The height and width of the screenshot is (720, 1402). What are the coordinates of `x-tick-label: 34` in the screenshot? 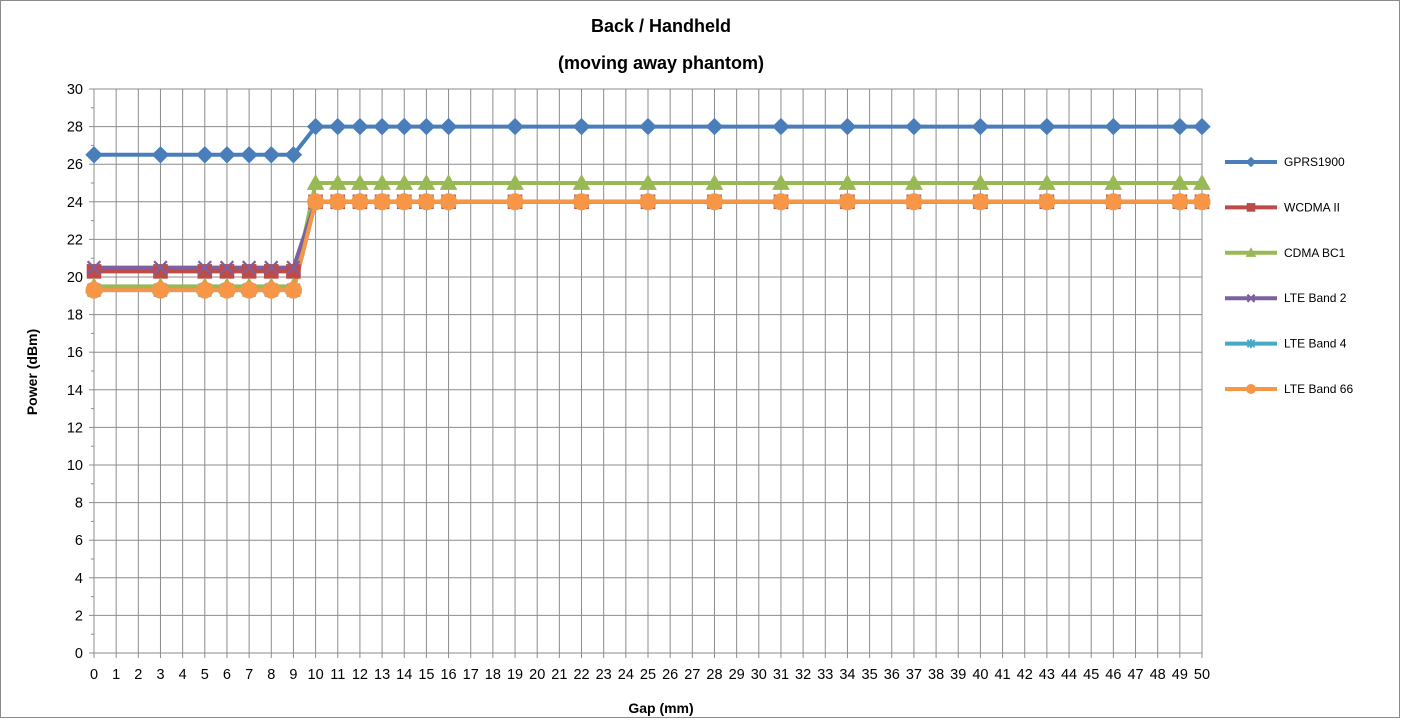 It's located at (847, 675).